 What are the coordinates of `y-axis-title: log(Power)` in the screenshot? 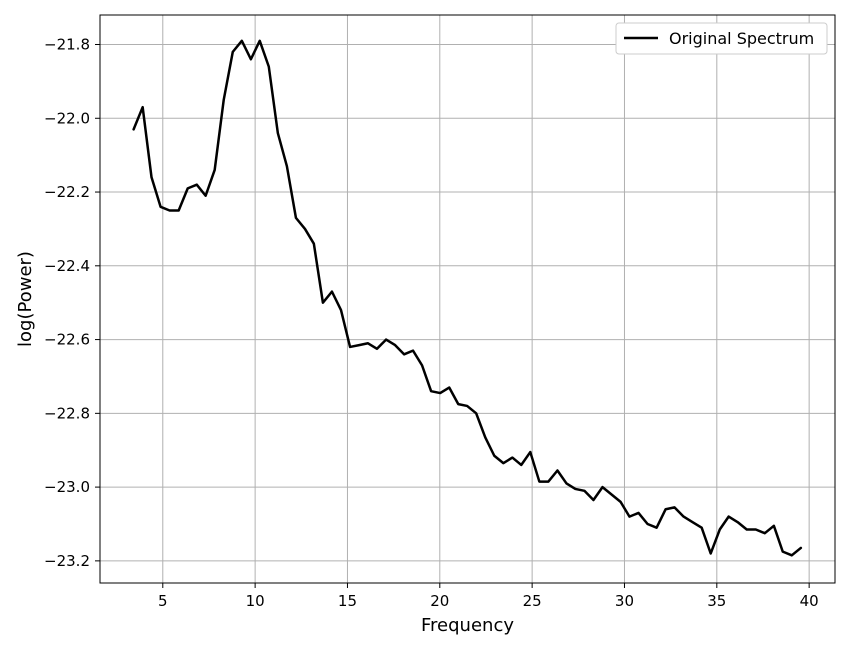 It's located at (25, 299).